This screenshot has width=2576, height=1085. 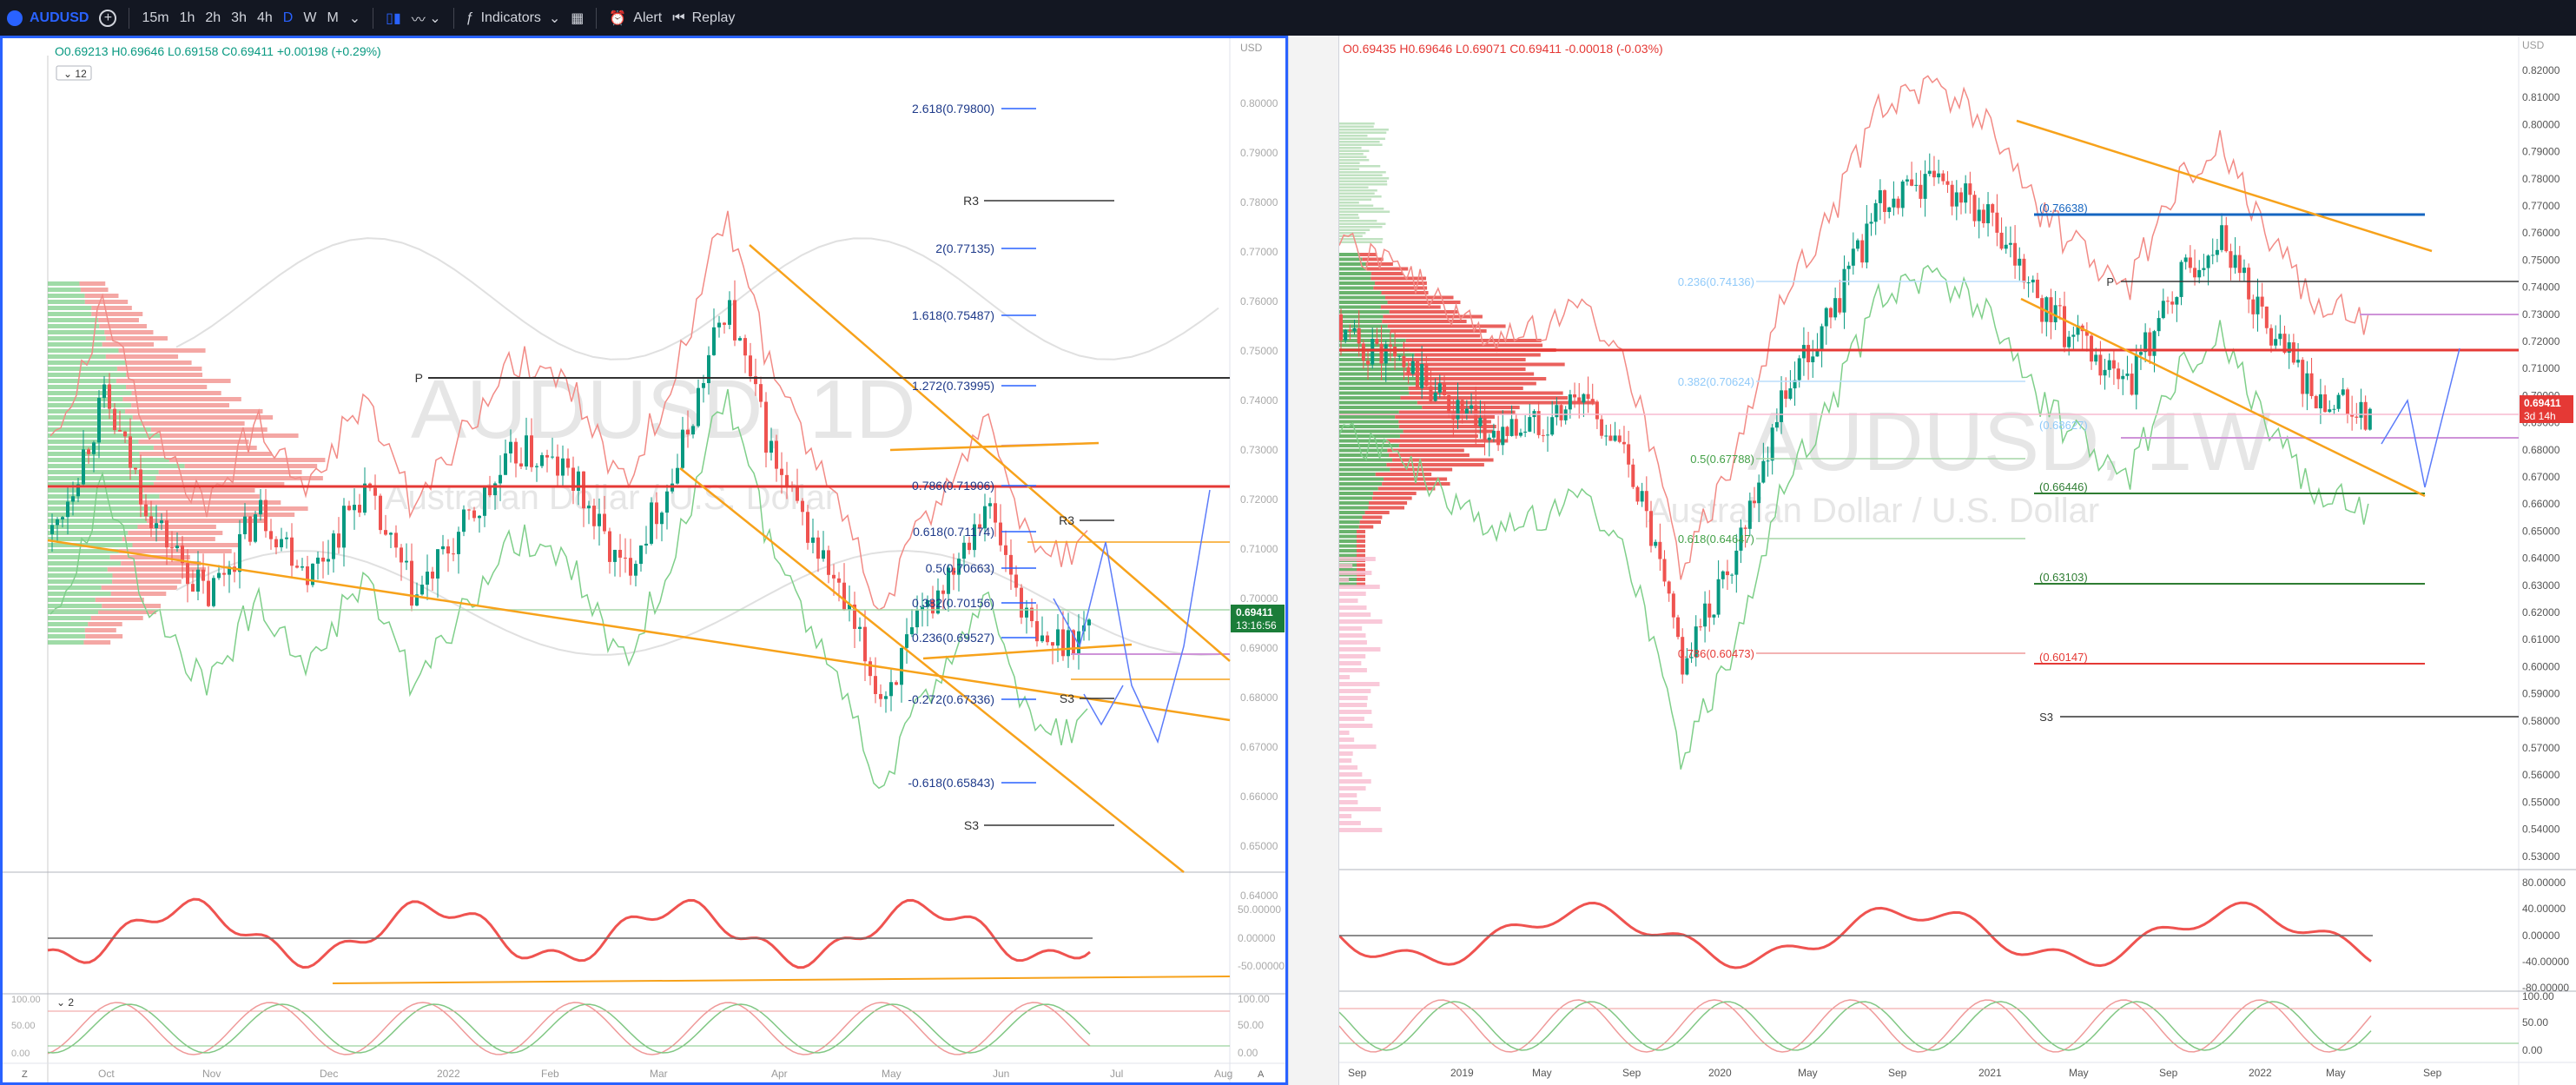 I want to click on replay-button: ⏮ Replay, so click(x=703, y=18).